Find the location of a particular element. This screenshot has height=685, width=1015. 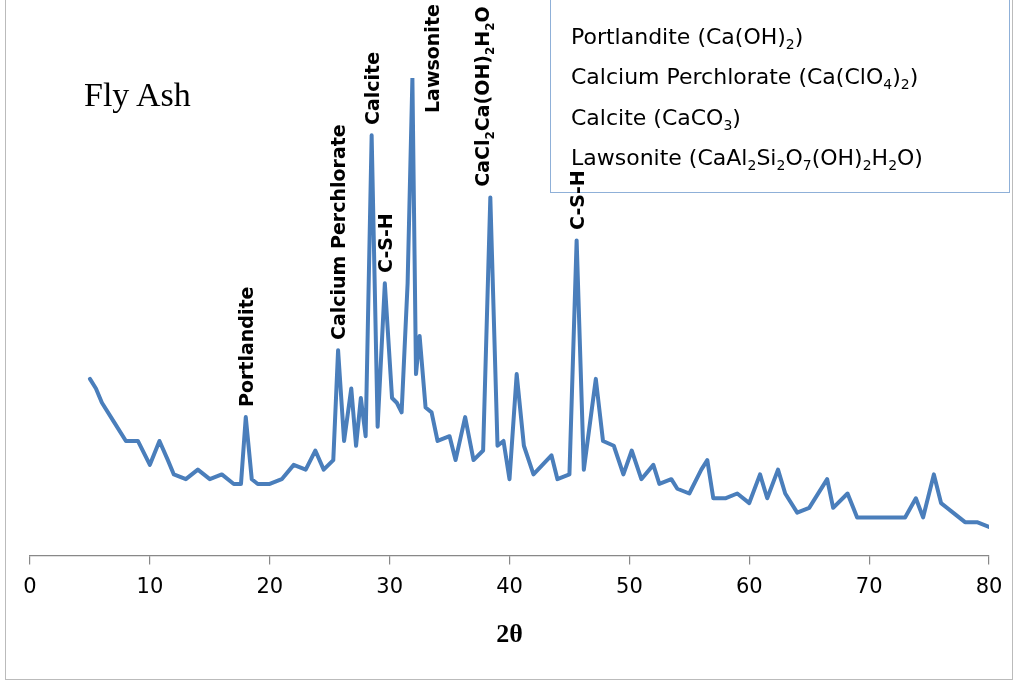

annotation: Calcium Perchlorate is located at coordinates (338, 232).